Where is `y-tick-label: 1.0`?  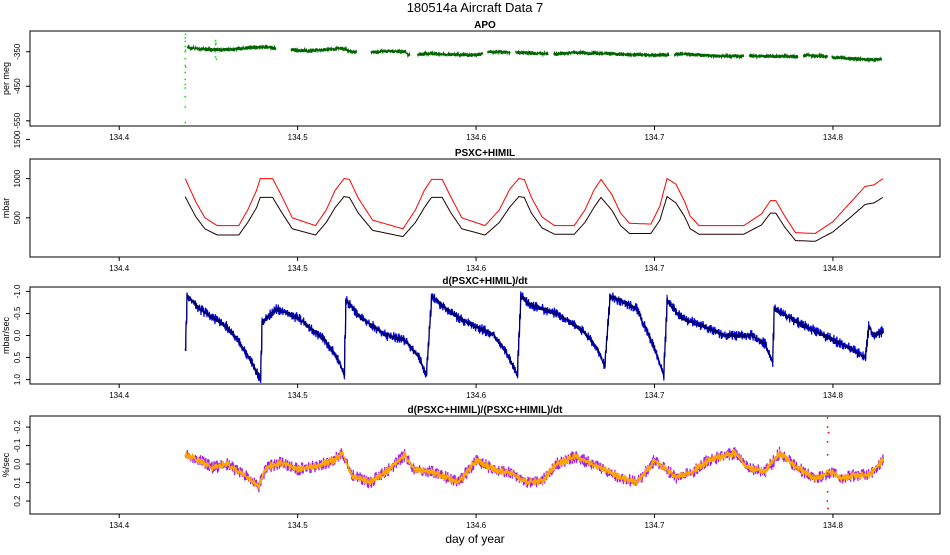
y-tick-label: 1.0 is located at coordinates (17, 379).